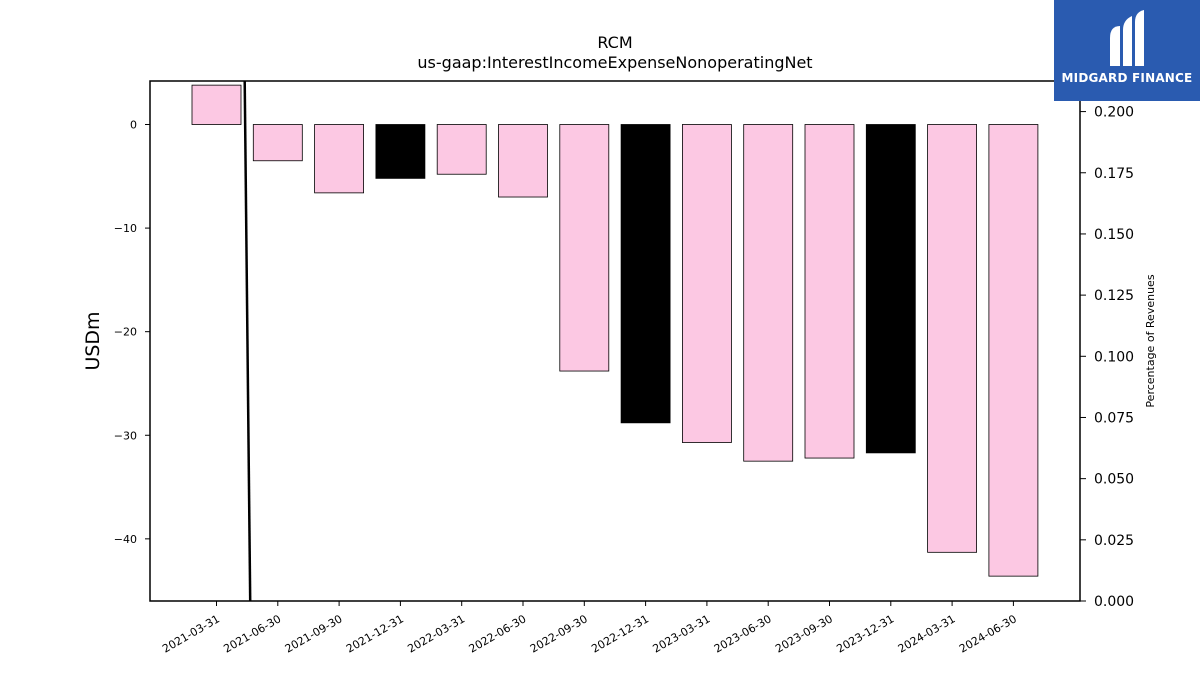 The height and width of the screenshot is (675, 1200). Describe the element at coordinates (314, 633) in the screenshot. I see `x-tick-label: 2021-09-30` at that location.